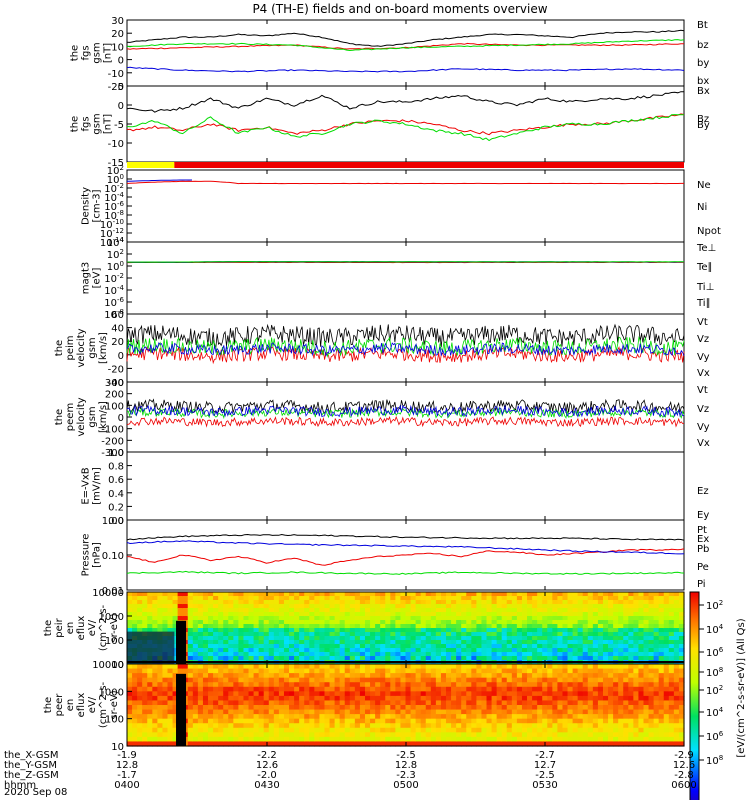  What do you see at coordinates (405, 46) in the screenshot?
I see `series-line-bz` at bounding box center [405, 46].